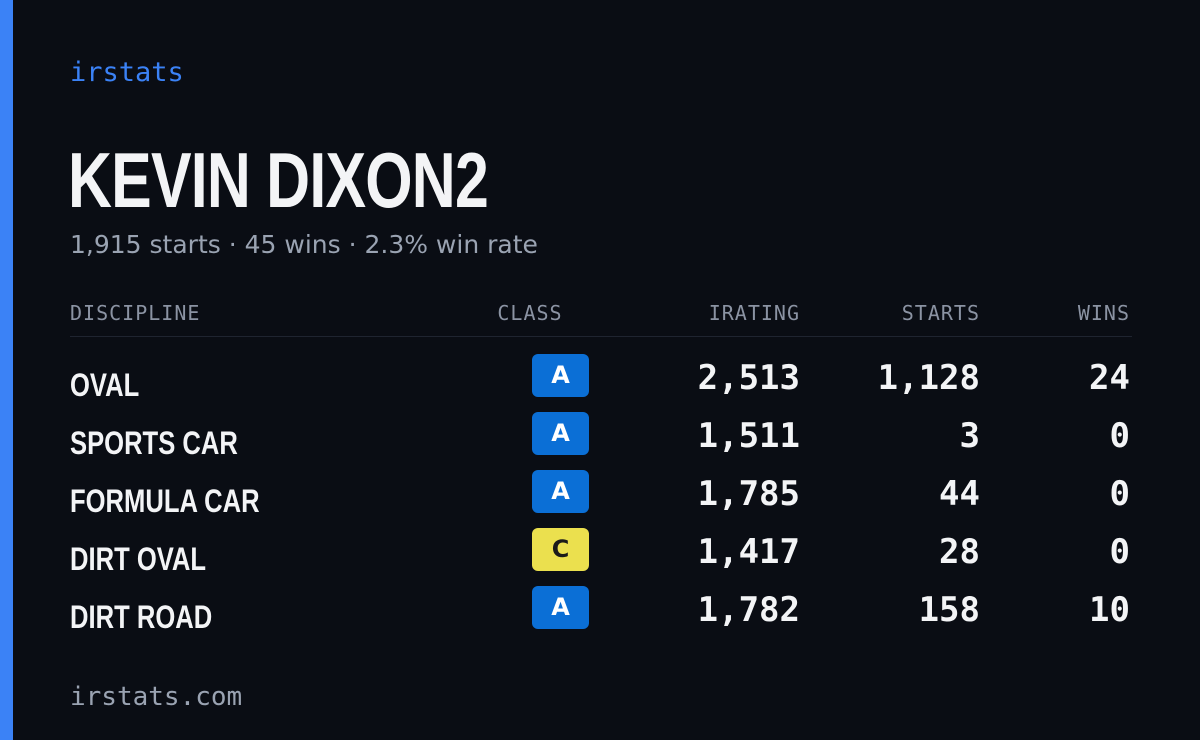 This screenshot has width=1200, height=740. What do you see at coordinates (748, 378) in the screenshot?
I see `irating-value: 2,513` at bounding box center [748, 378].